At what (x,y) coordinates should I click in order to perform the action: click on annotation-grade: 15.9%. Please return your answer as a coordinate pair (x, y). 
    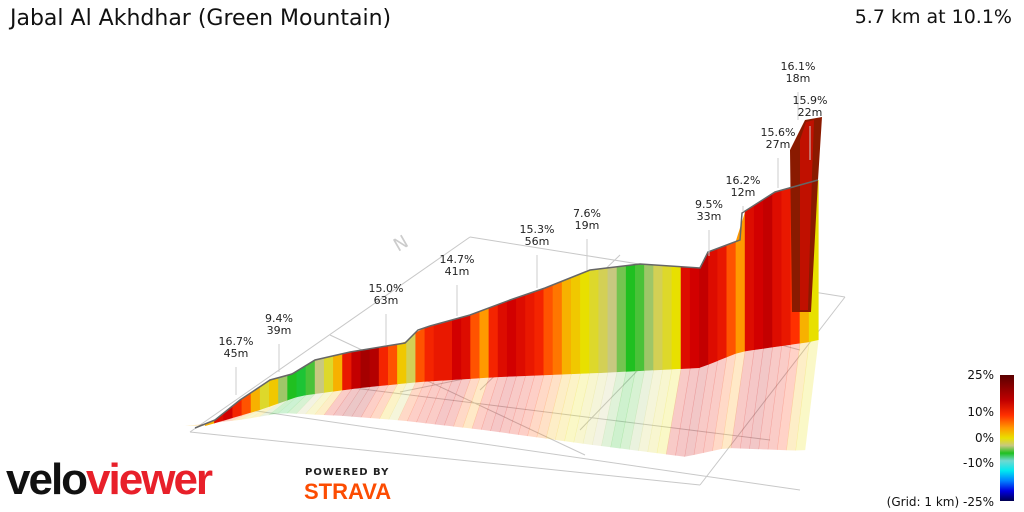
    Looking at the image, I should click on (810, 100).